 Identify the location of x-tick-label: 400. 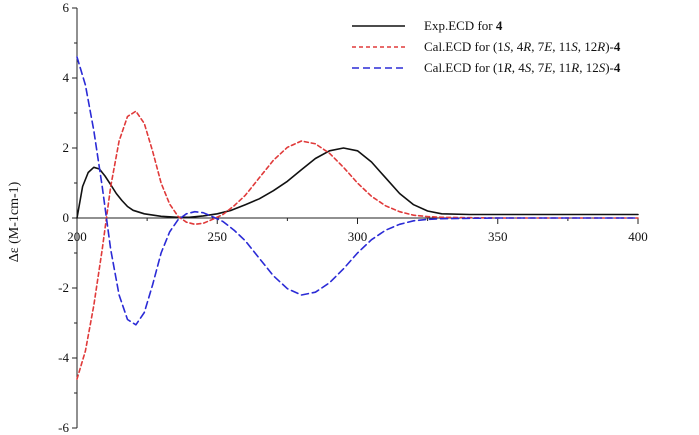
(638, 236).